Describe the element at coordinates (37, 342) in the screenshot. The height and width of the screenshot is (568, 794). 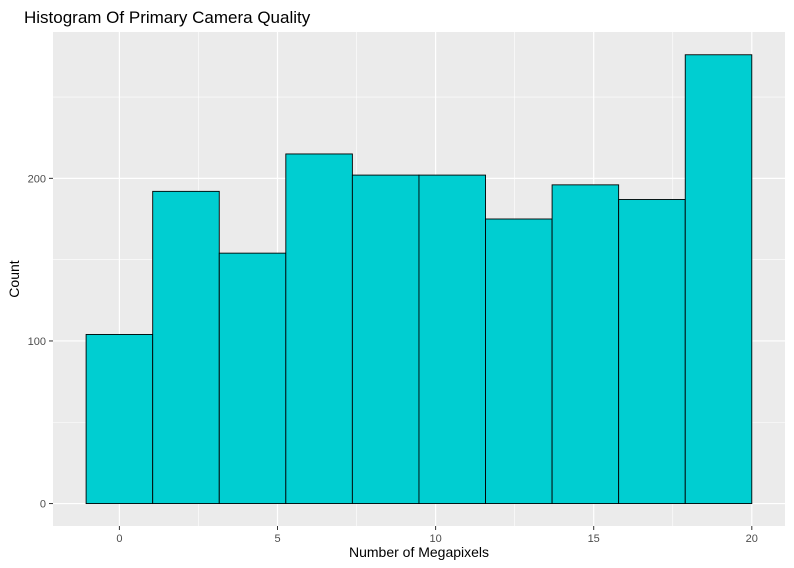
I see `y-tick-label: 100` at that location.